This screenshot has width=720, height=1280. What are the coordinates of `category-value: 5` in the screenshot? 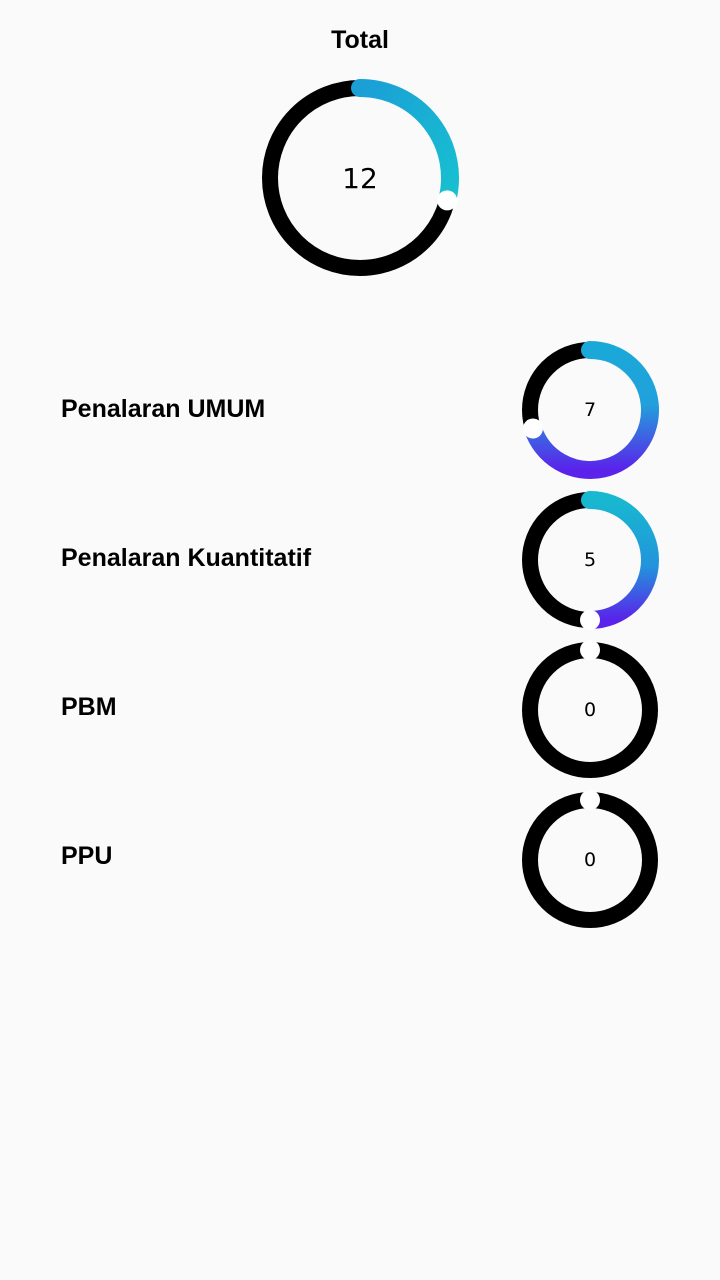 It's located at (590, 560).